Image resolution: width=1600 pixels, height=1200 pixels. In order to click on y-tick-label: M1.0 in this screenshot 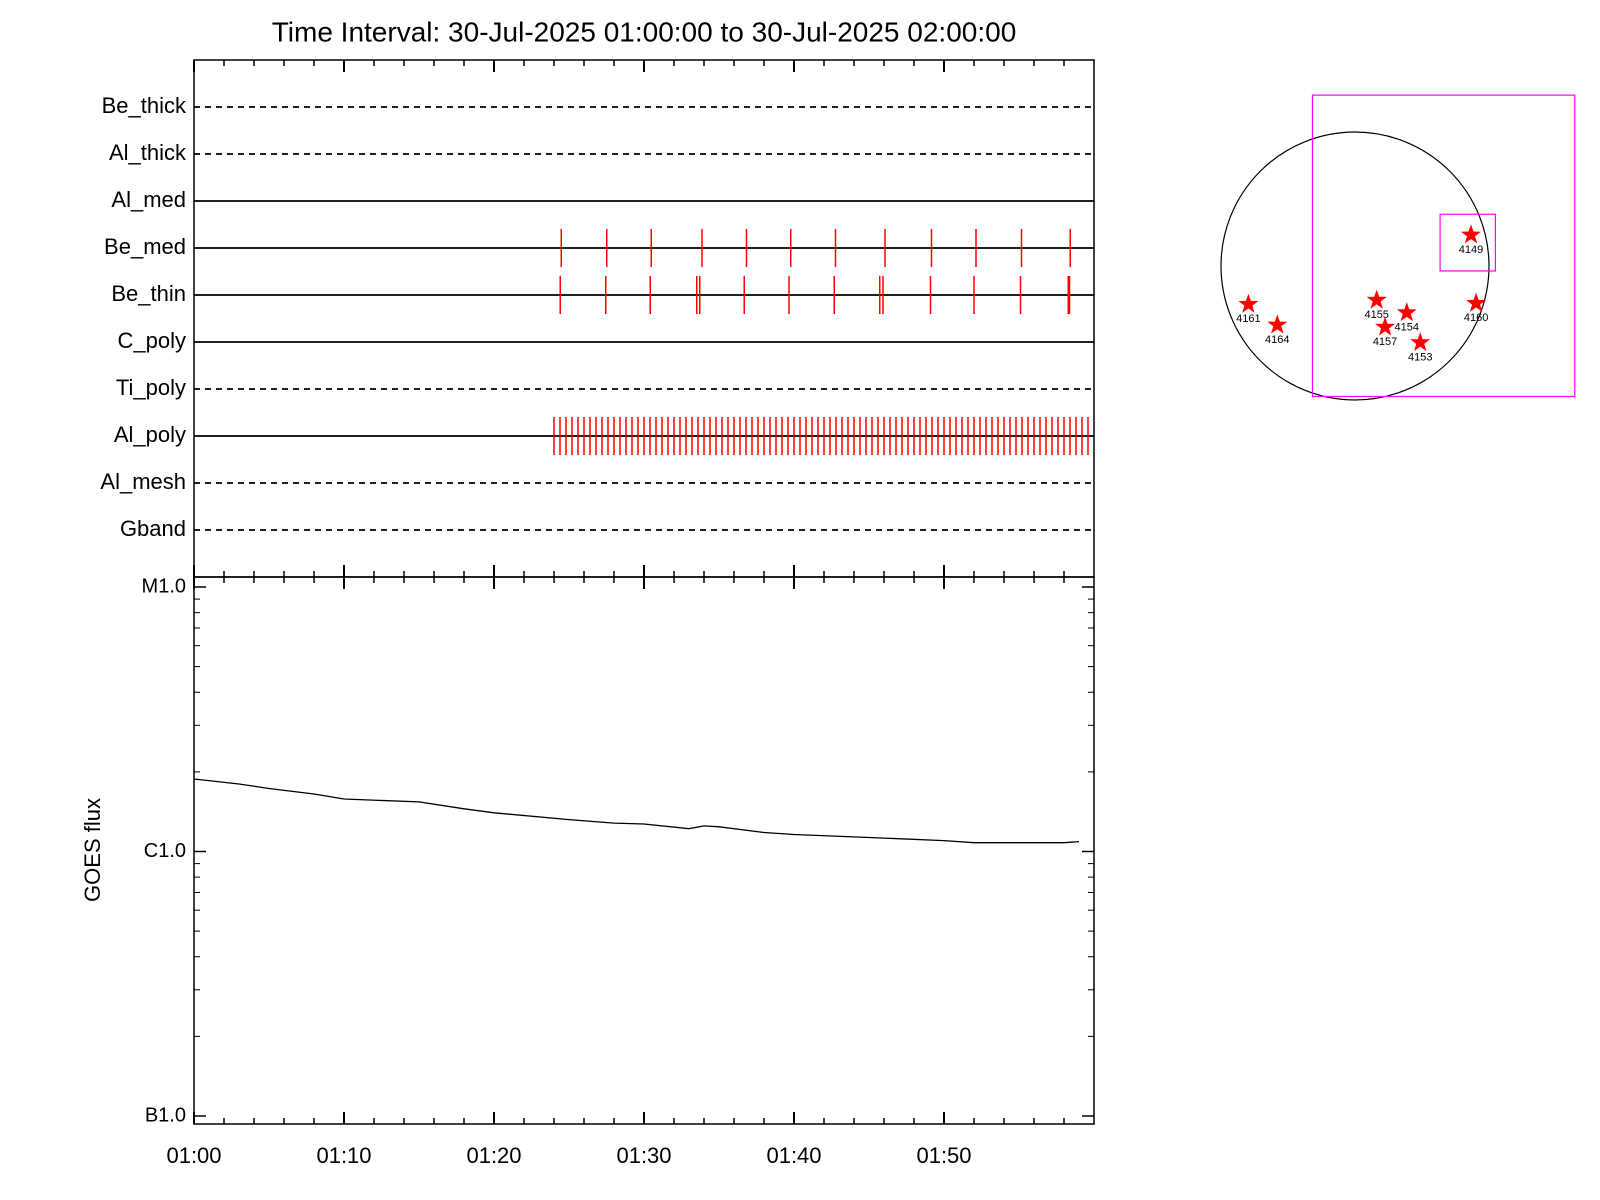, I will do `click(164, 586)`.